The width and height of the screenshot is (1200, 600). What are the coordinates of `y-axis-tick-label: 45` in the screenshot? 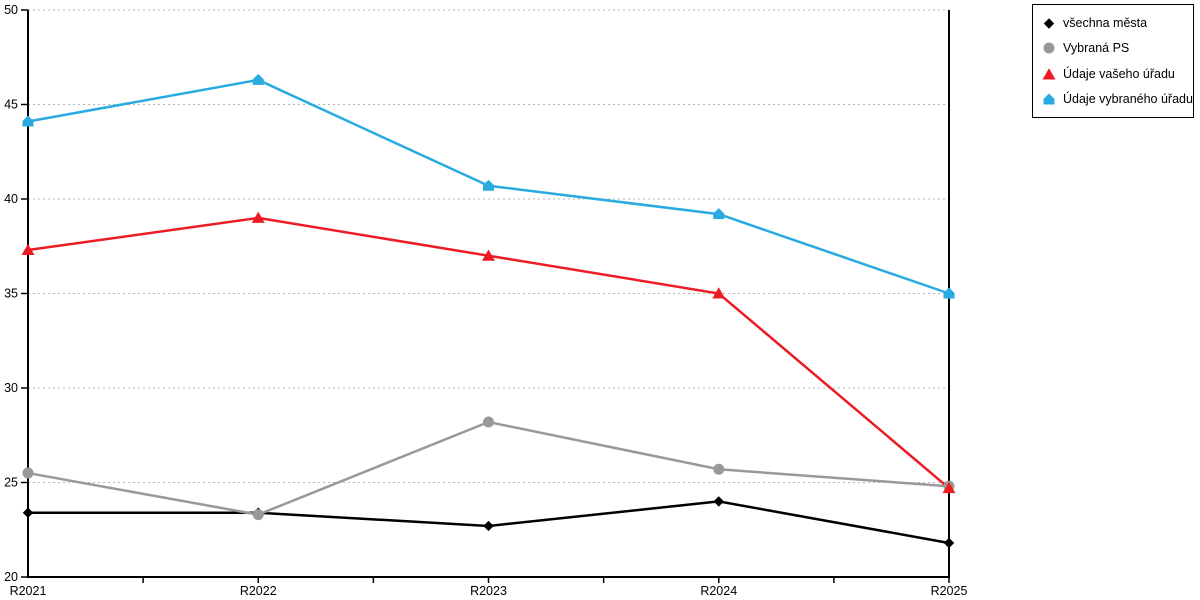 It's located at (11, 105).